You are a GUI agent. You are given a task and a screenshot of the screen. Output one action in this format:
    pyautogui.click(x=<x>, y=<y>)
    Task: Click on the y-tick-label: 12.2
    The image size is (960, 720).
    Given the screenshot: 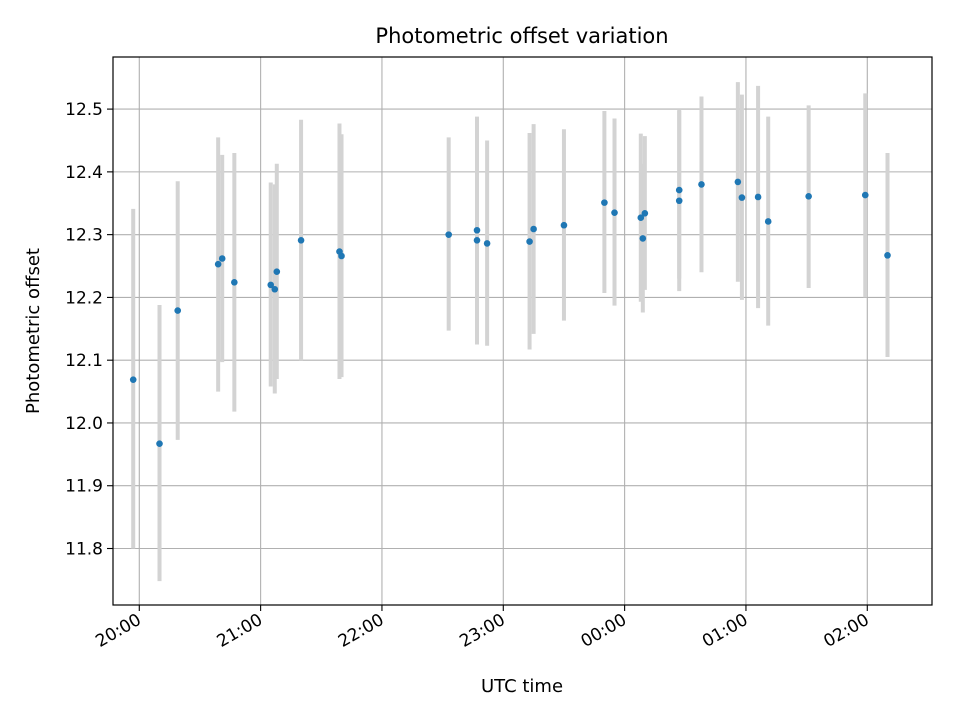 What is the action you would take?
    pyautogui.click(x=84, y=298)
    